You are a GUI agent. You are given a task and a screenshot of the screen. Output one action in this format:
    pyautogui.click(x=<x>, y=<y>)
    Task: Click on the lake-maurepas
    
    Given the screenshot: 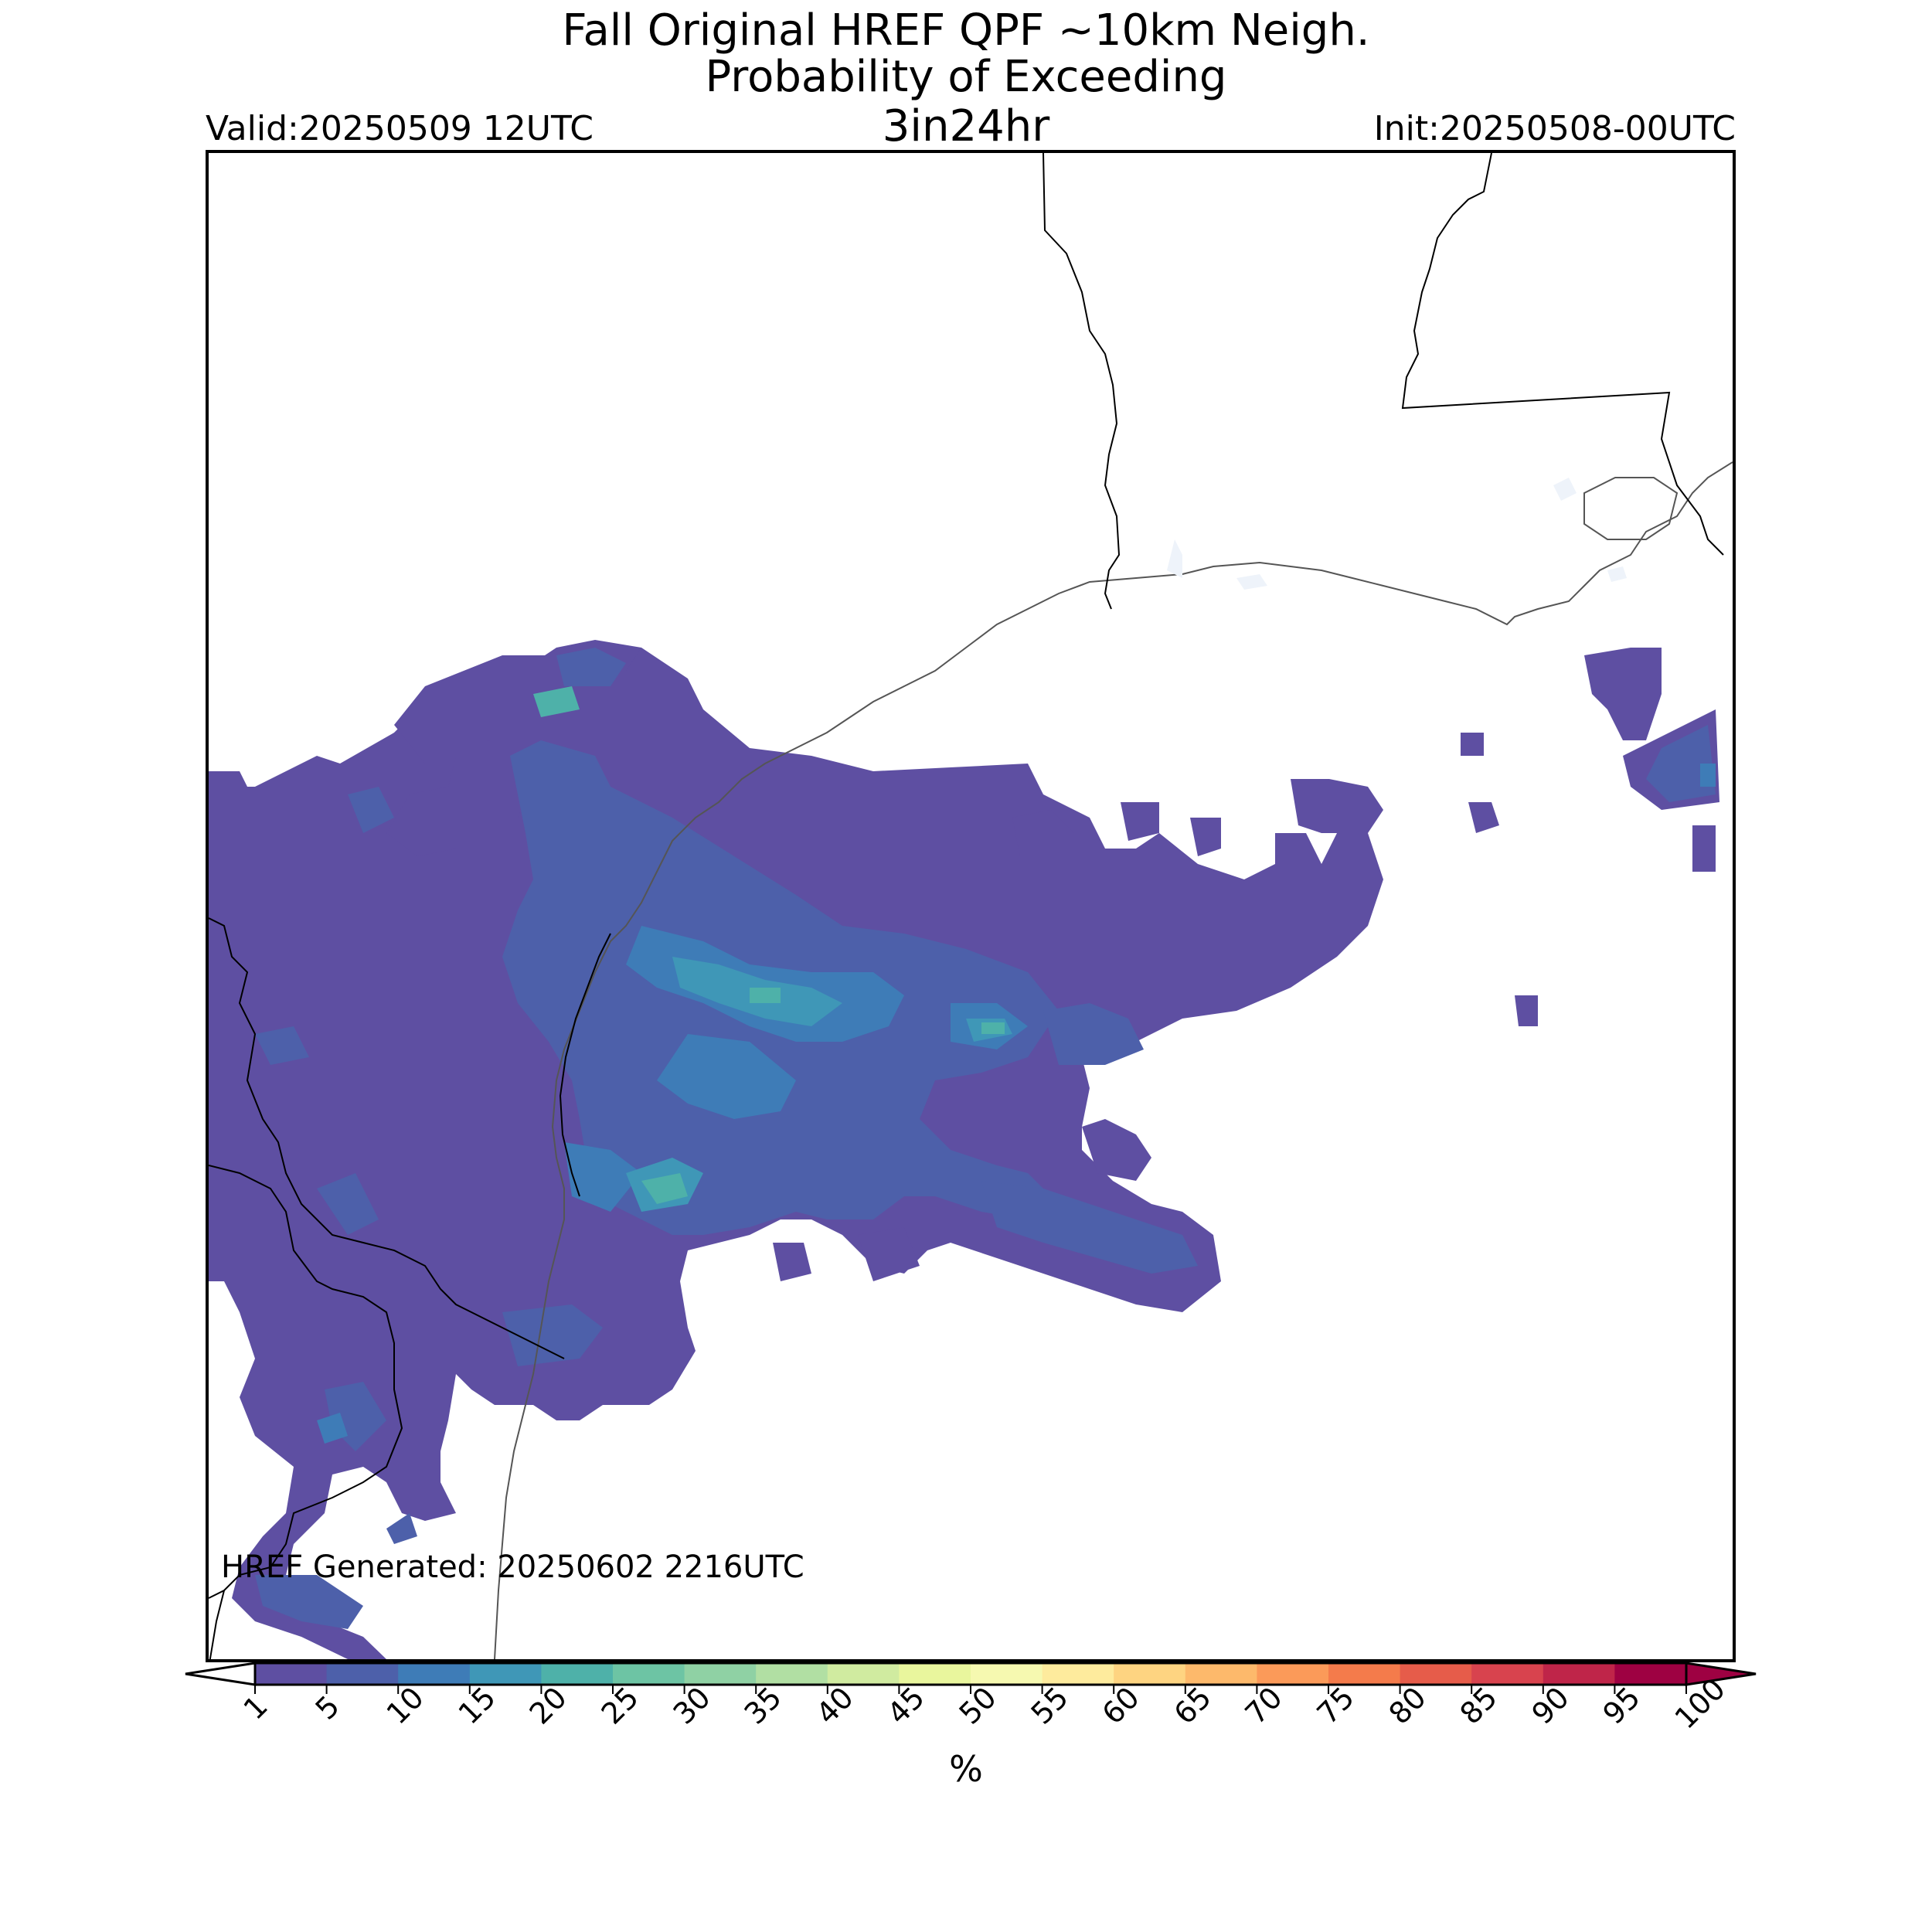 What is the action you would take?
    pyautogui.click(x=1565, y=489)
    